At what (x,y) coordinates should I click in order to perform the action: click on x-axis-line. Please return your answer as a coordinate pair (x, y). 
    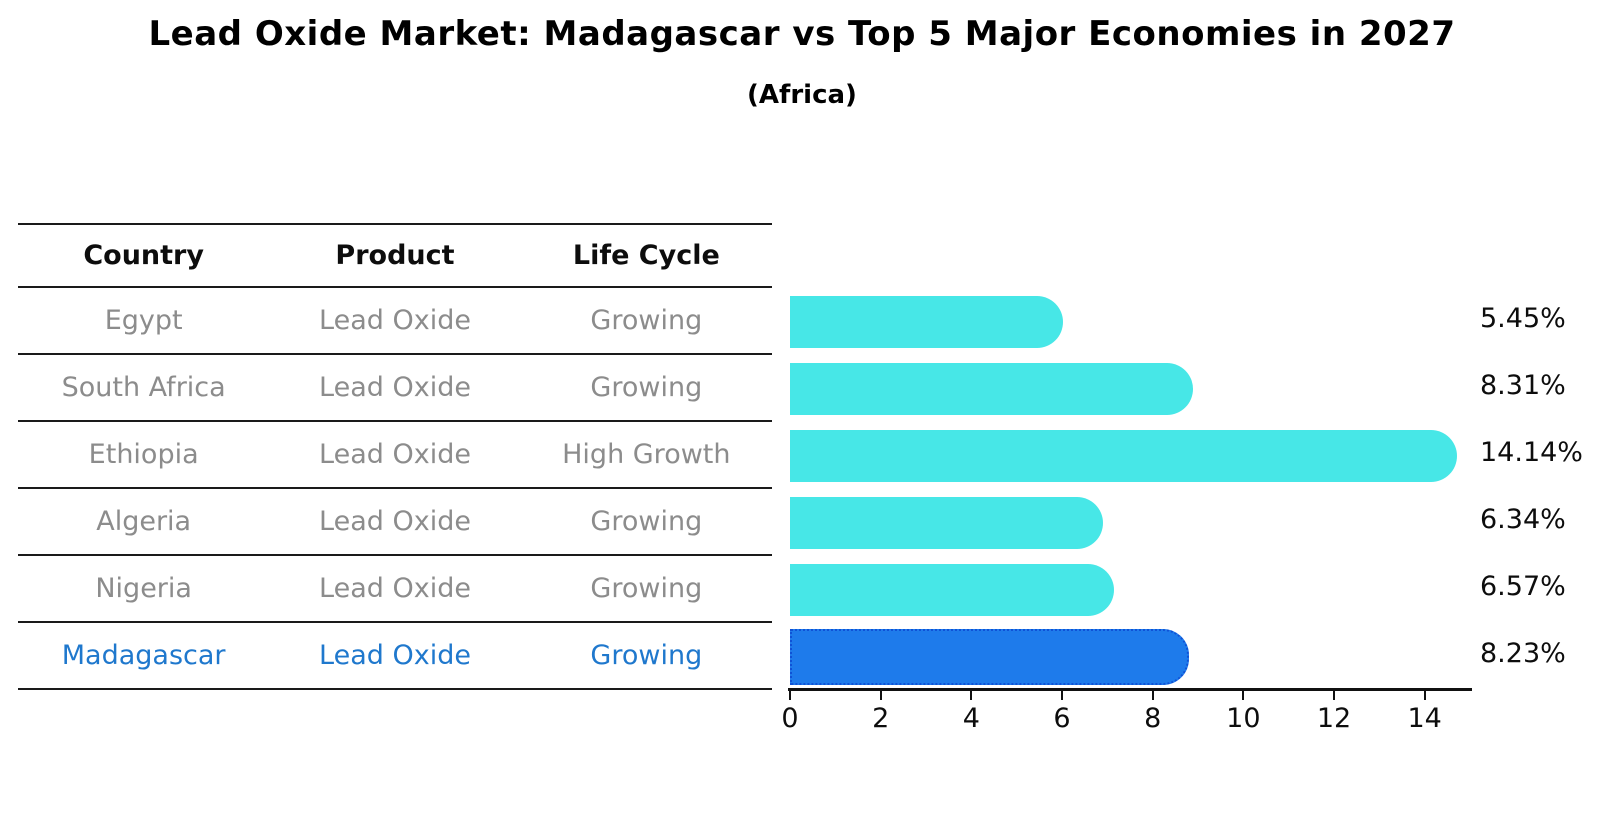
    Looking at the image, I should click on (1130, 689).